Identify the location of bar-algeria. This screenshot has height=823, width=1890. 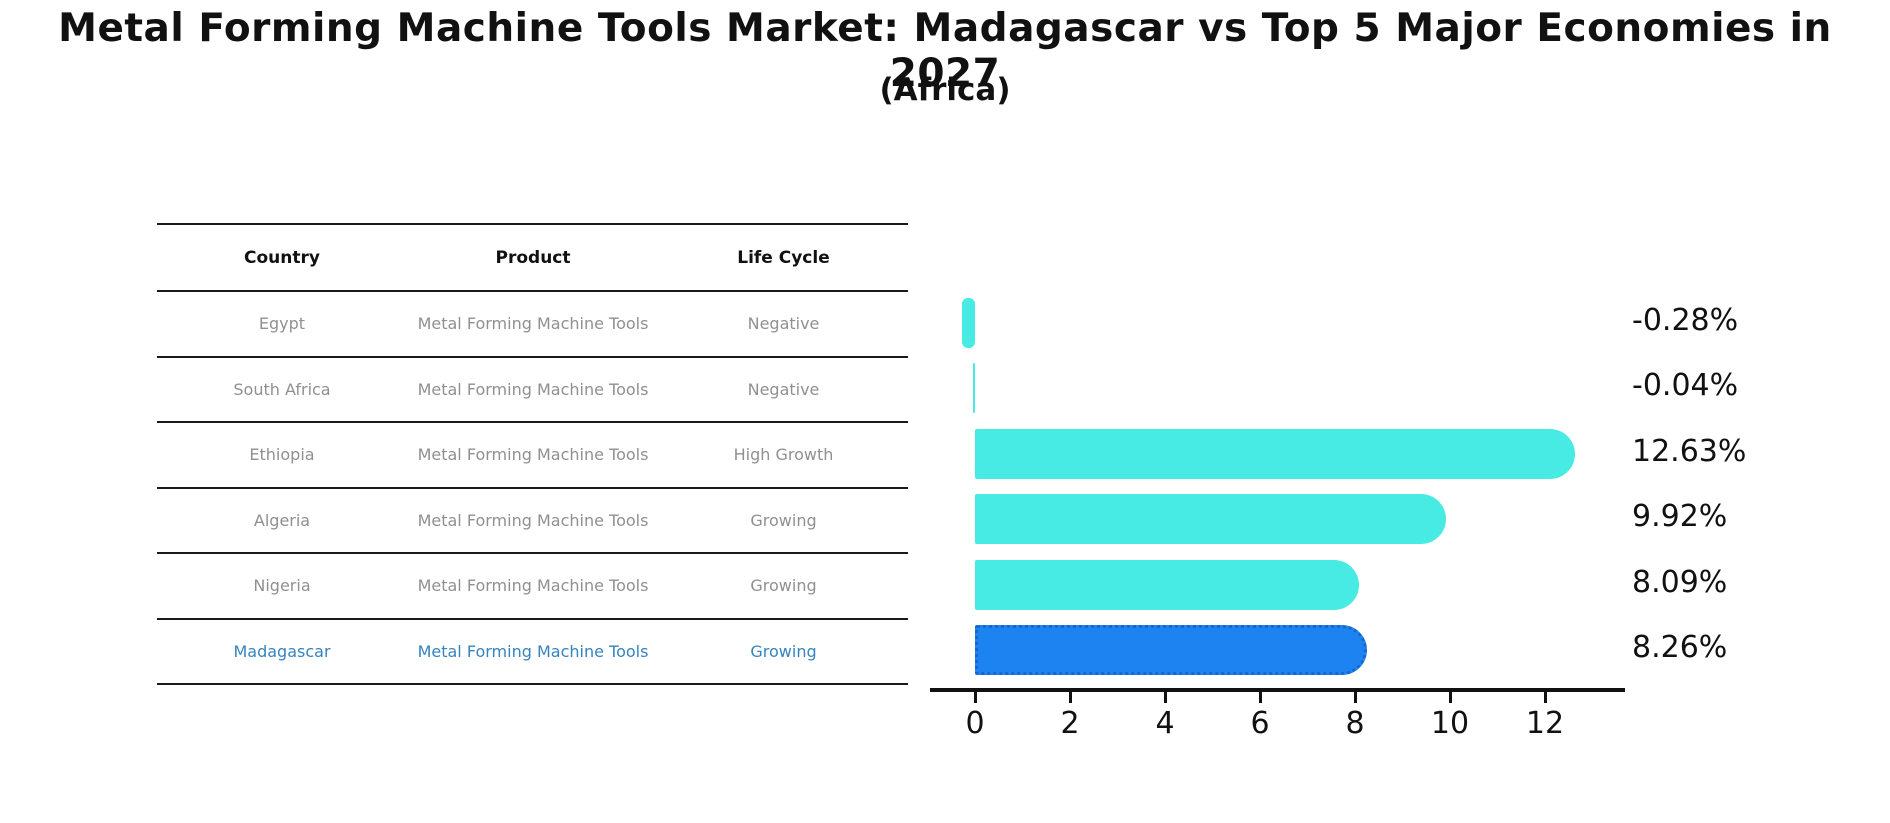
(1211, 519).